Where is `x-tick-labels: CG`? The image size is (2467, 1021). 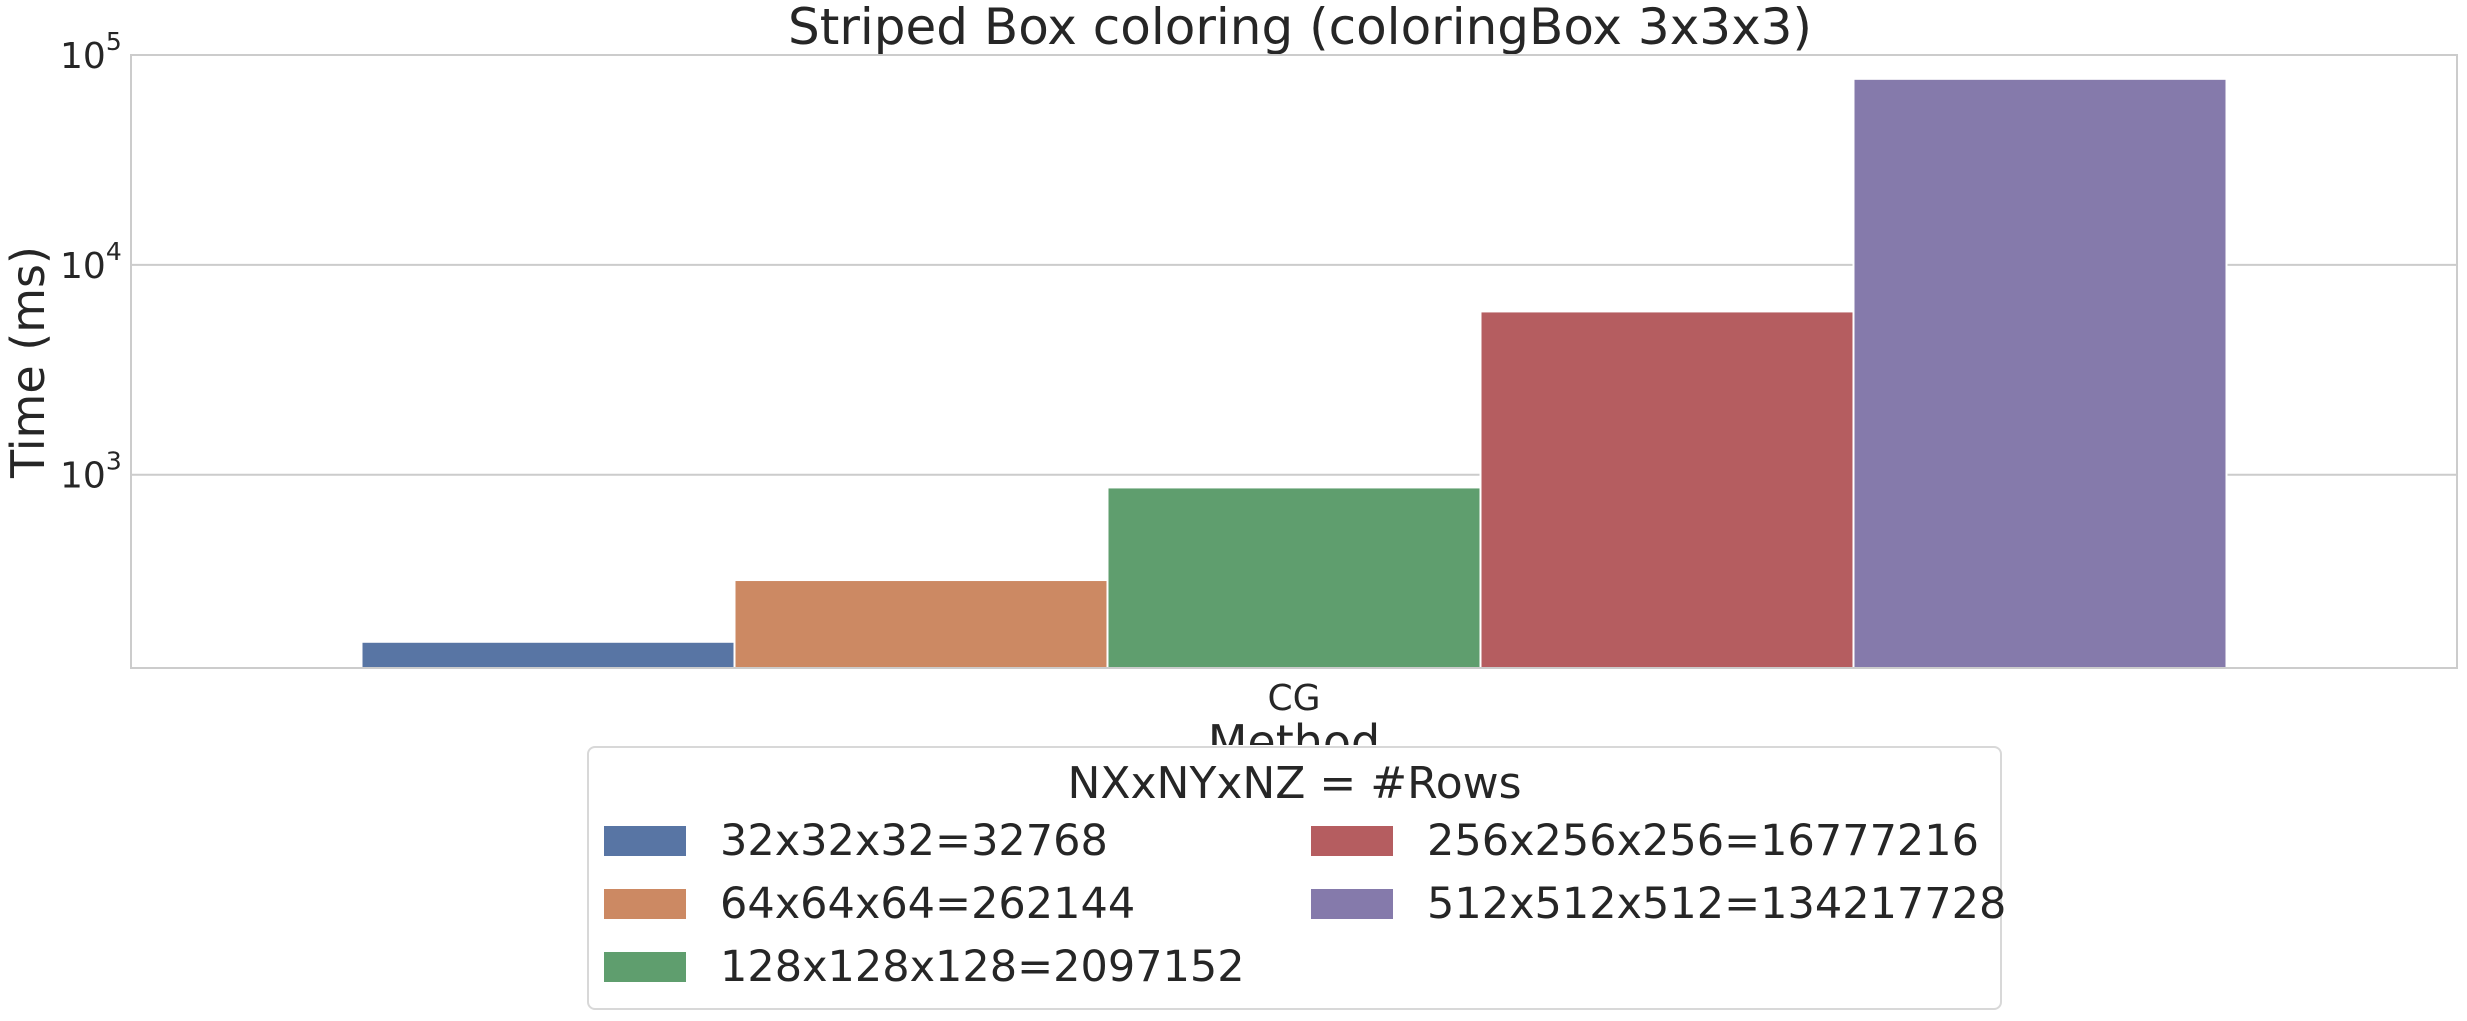
x-tick-labels: CG is located at coordinates (1293, 698).